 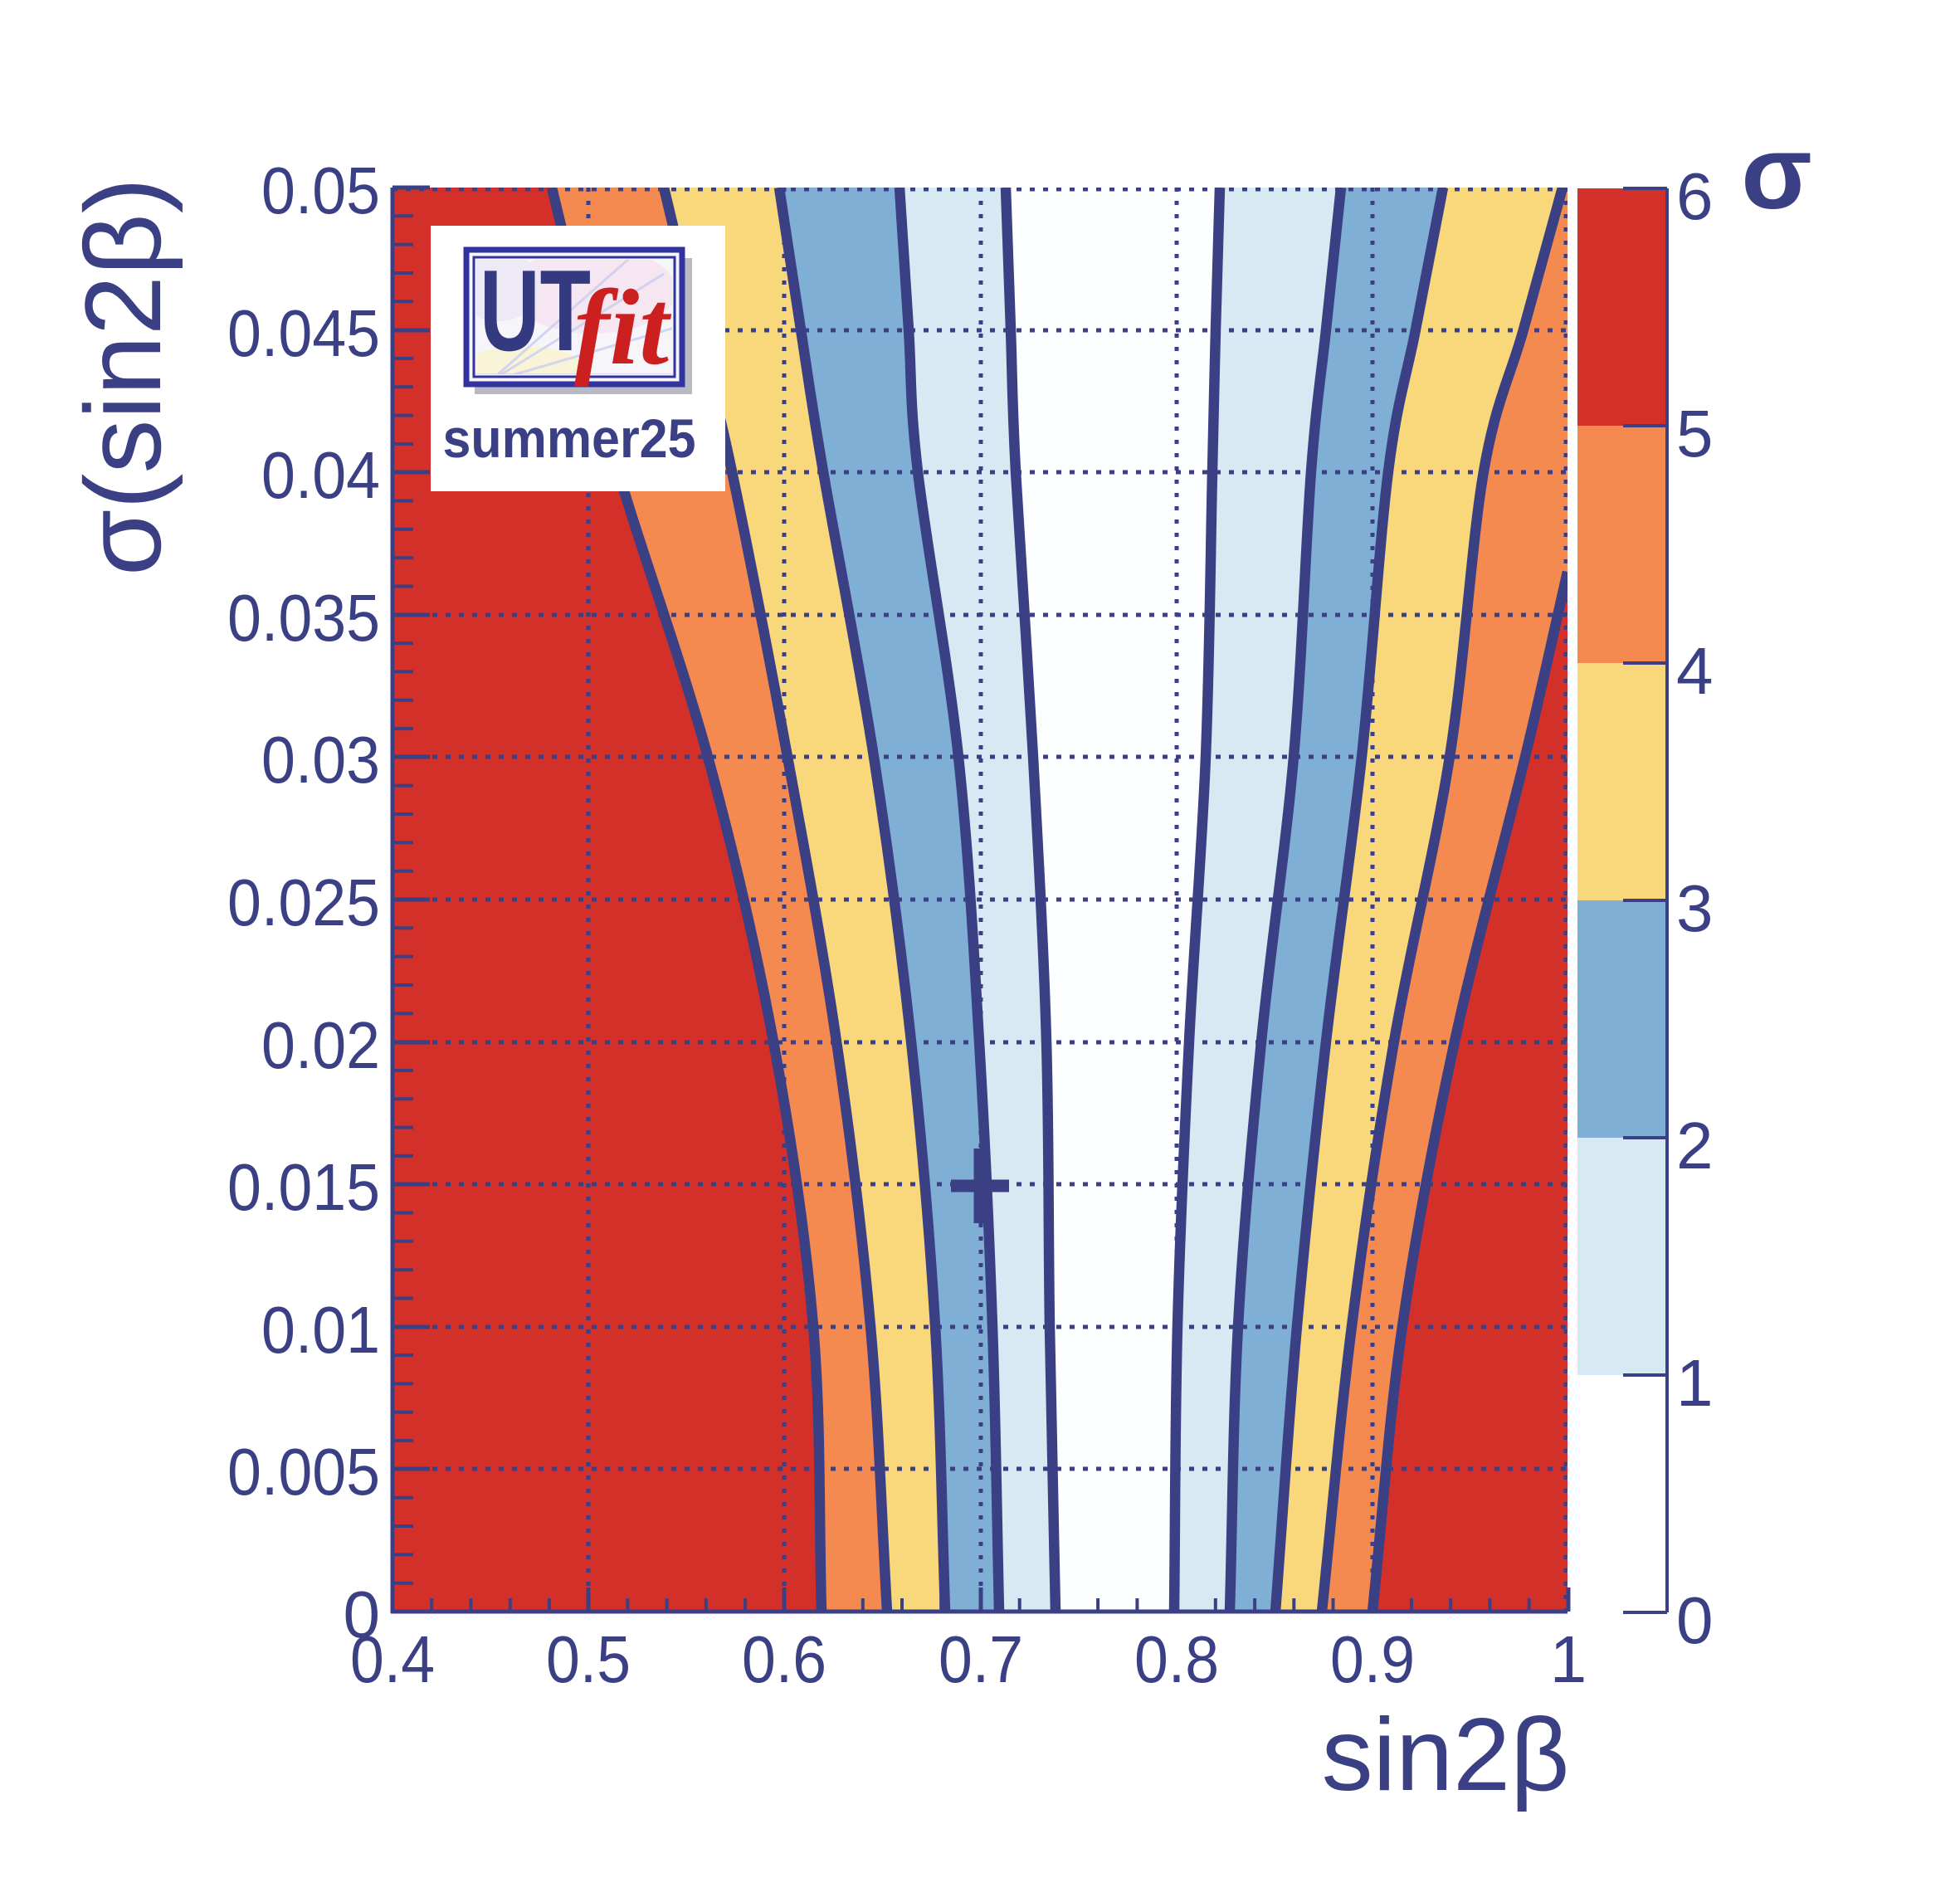 What do you see at coordinates (303, 902) in the screenshot?
I see `svg-text: 0.025` at bounding box center [303, 902].